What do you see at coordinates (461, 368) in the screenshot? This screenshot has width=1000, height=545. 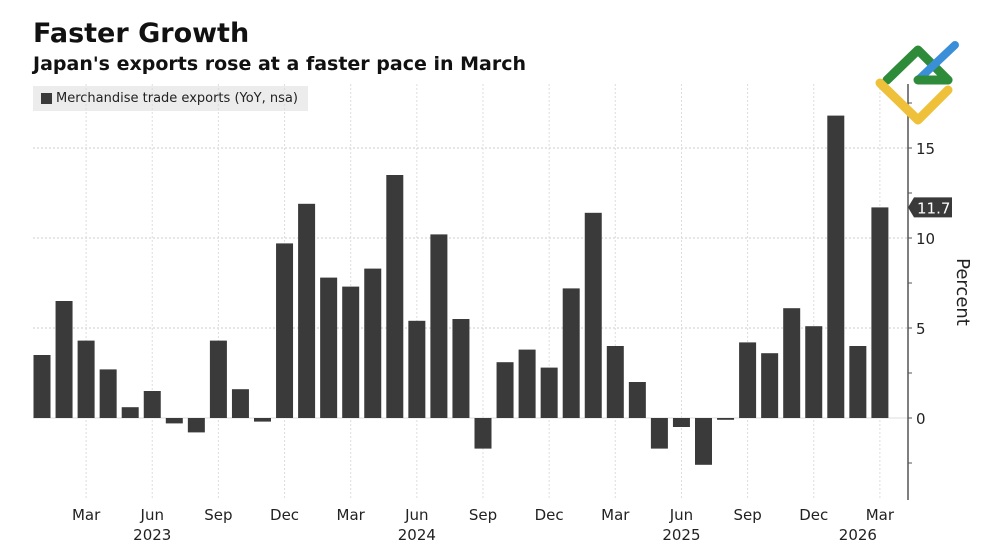 I see `bar-aug-2024` at bounding box center [461, 368].